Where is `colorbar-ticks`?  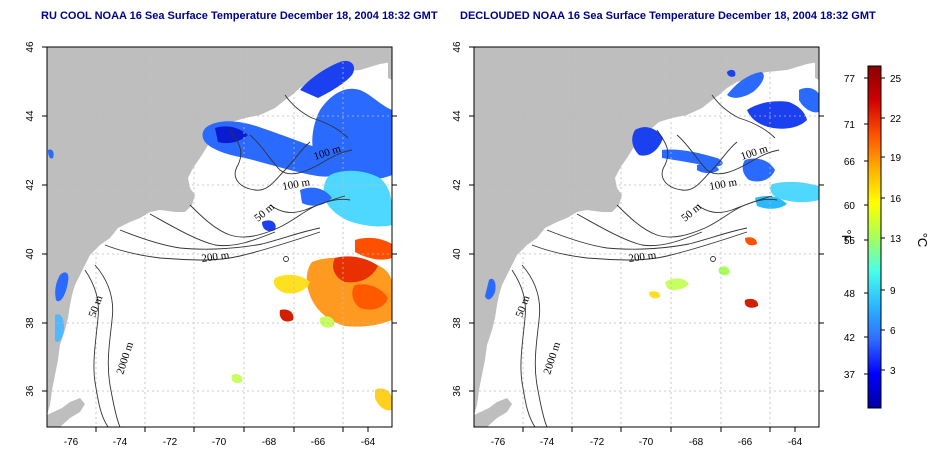
colorbar-ticks is located at coordinates (874, 226).